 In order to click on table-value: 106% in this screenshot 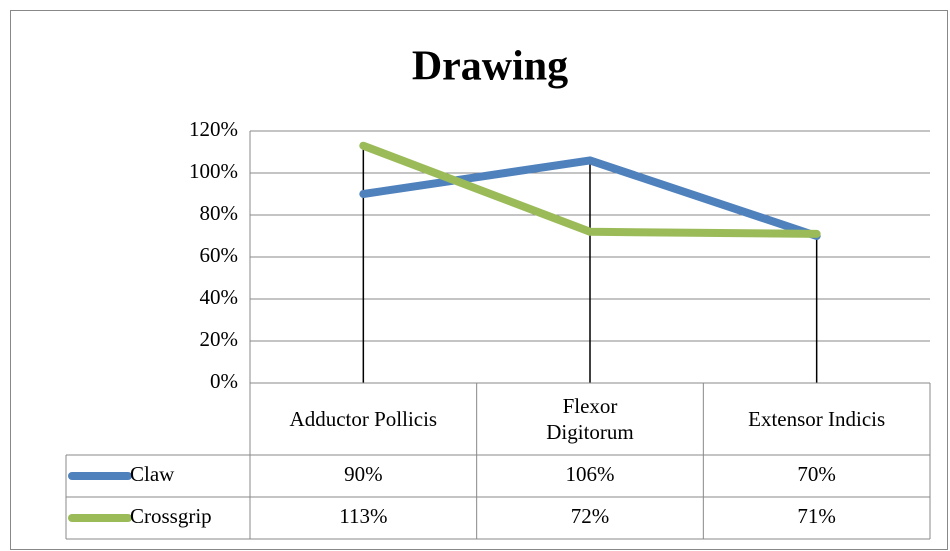, I will do `click(590, 474)`.